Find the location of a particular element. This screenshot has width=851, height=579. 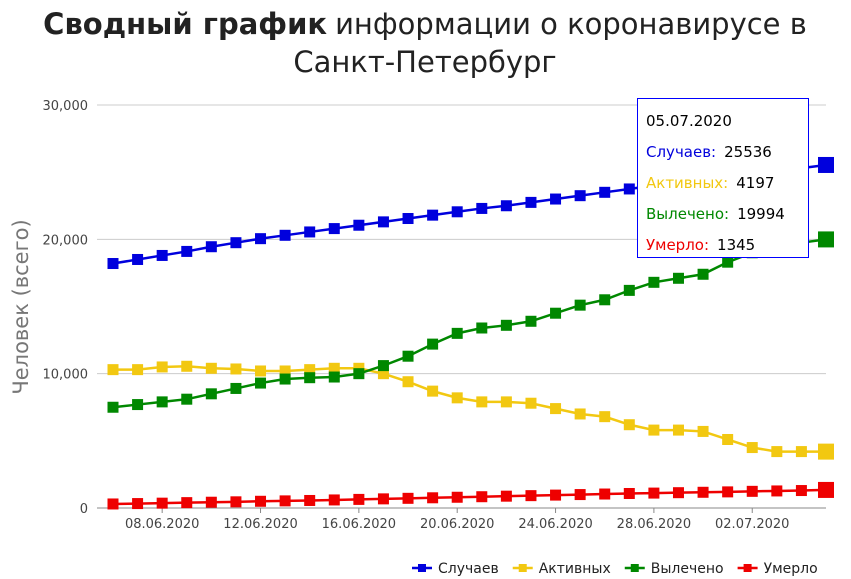

legend-item-deaths: Умерло is located at coordinates (777, 569).